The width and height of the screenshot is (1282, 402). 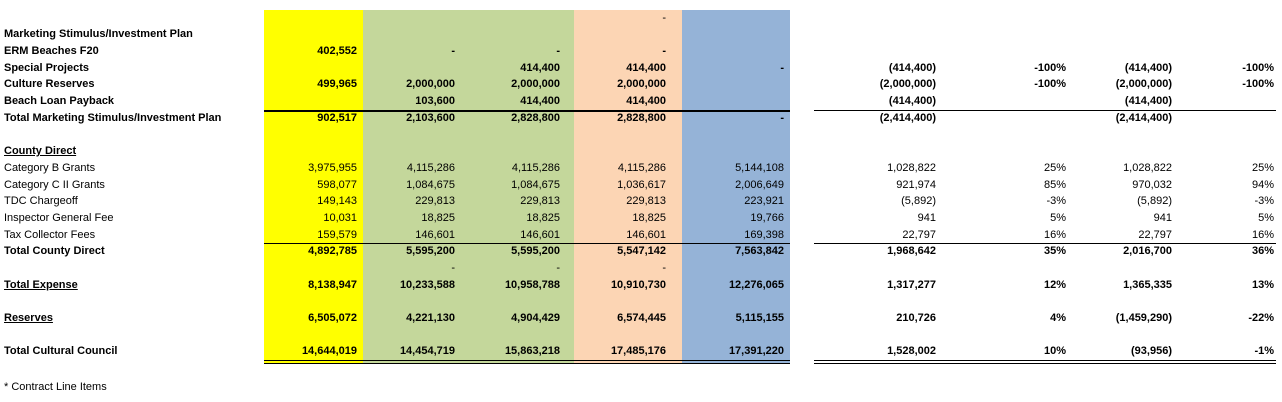 I want to click on cell-insp-col3: 18,825, so click(x=543, y=218).